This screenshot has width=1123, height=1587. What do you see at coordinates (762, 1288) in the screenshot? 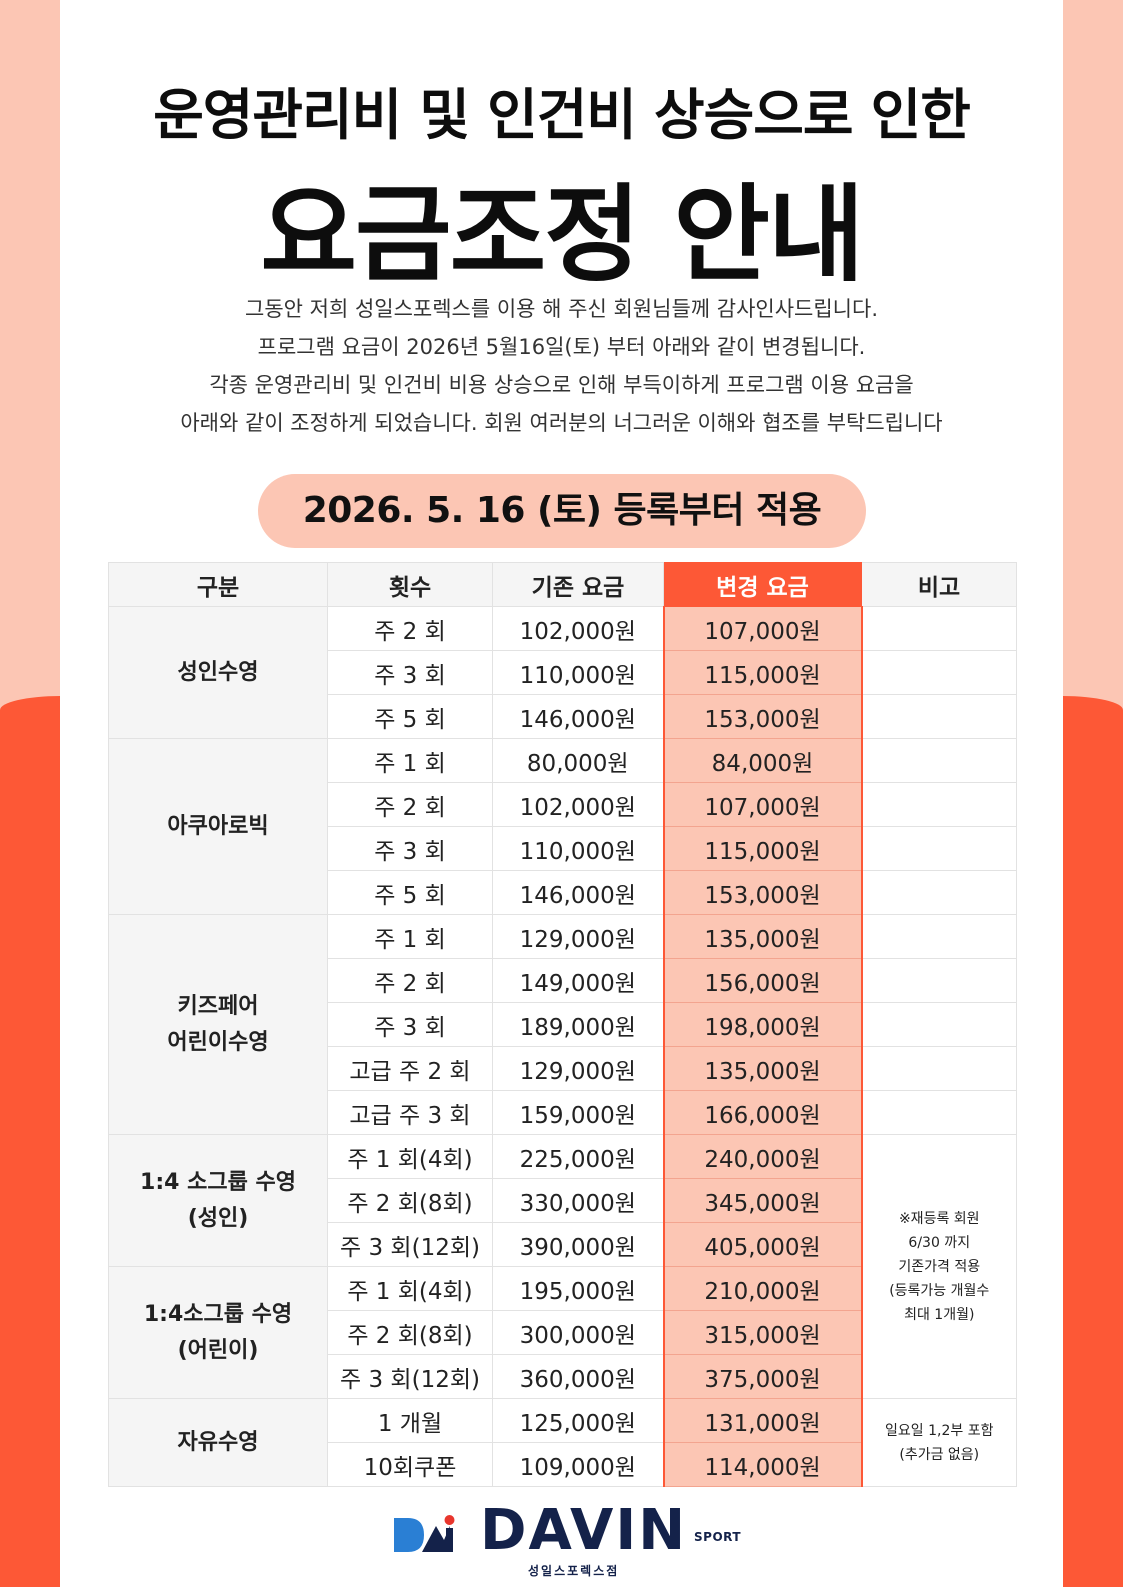
I see `new-fee-cell: 210,000원` at bounding box center [762, 1288].